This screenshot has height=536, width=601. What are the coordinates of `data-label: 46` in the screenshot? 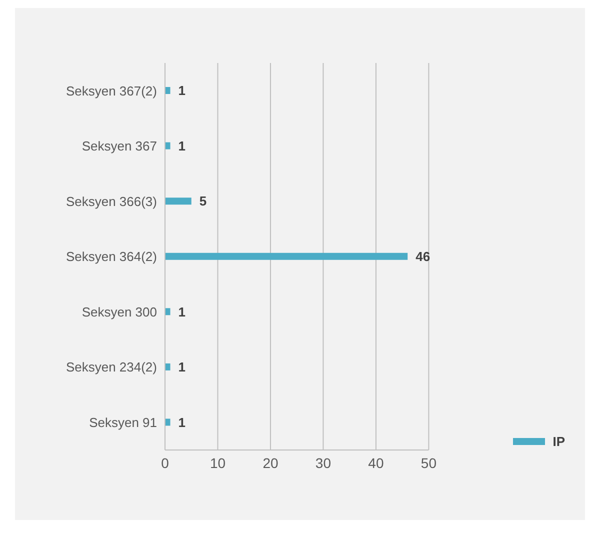 It's located at (423, 256).